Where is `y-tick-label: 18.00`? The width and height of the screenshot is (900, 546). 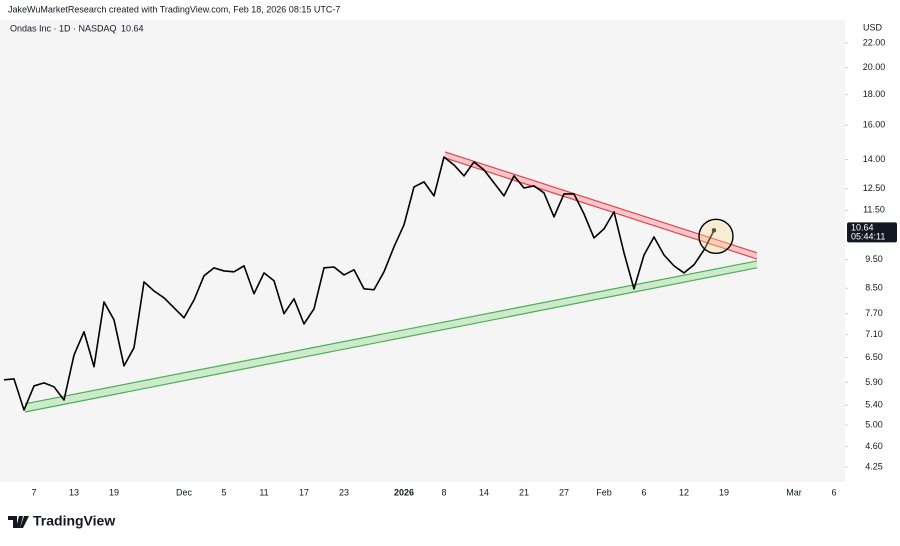
y-tick-label: 18.00 is located at coordinates (874, 94).